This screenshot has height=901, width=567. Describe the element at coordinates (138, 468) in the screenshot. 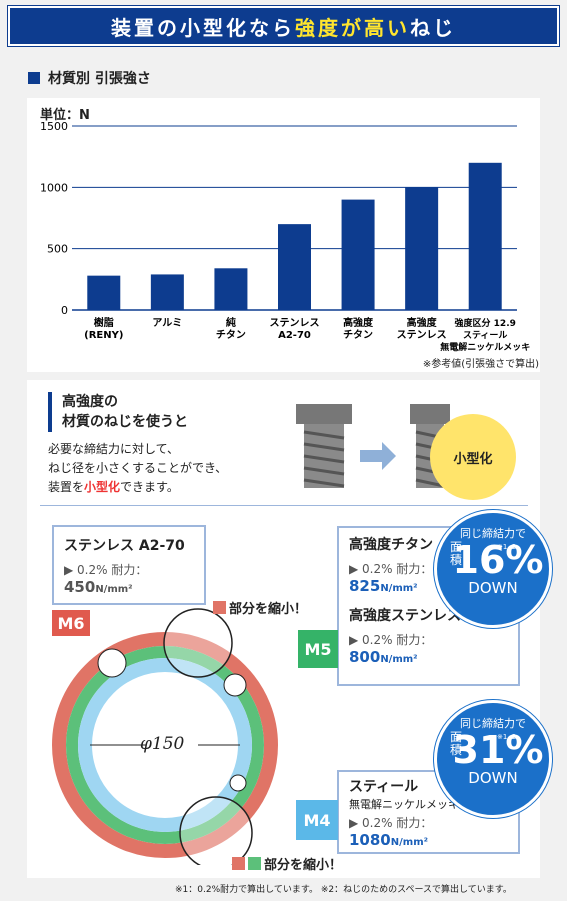

I see `desc-line2: ねじ径を小さくすることができ、` at that location.